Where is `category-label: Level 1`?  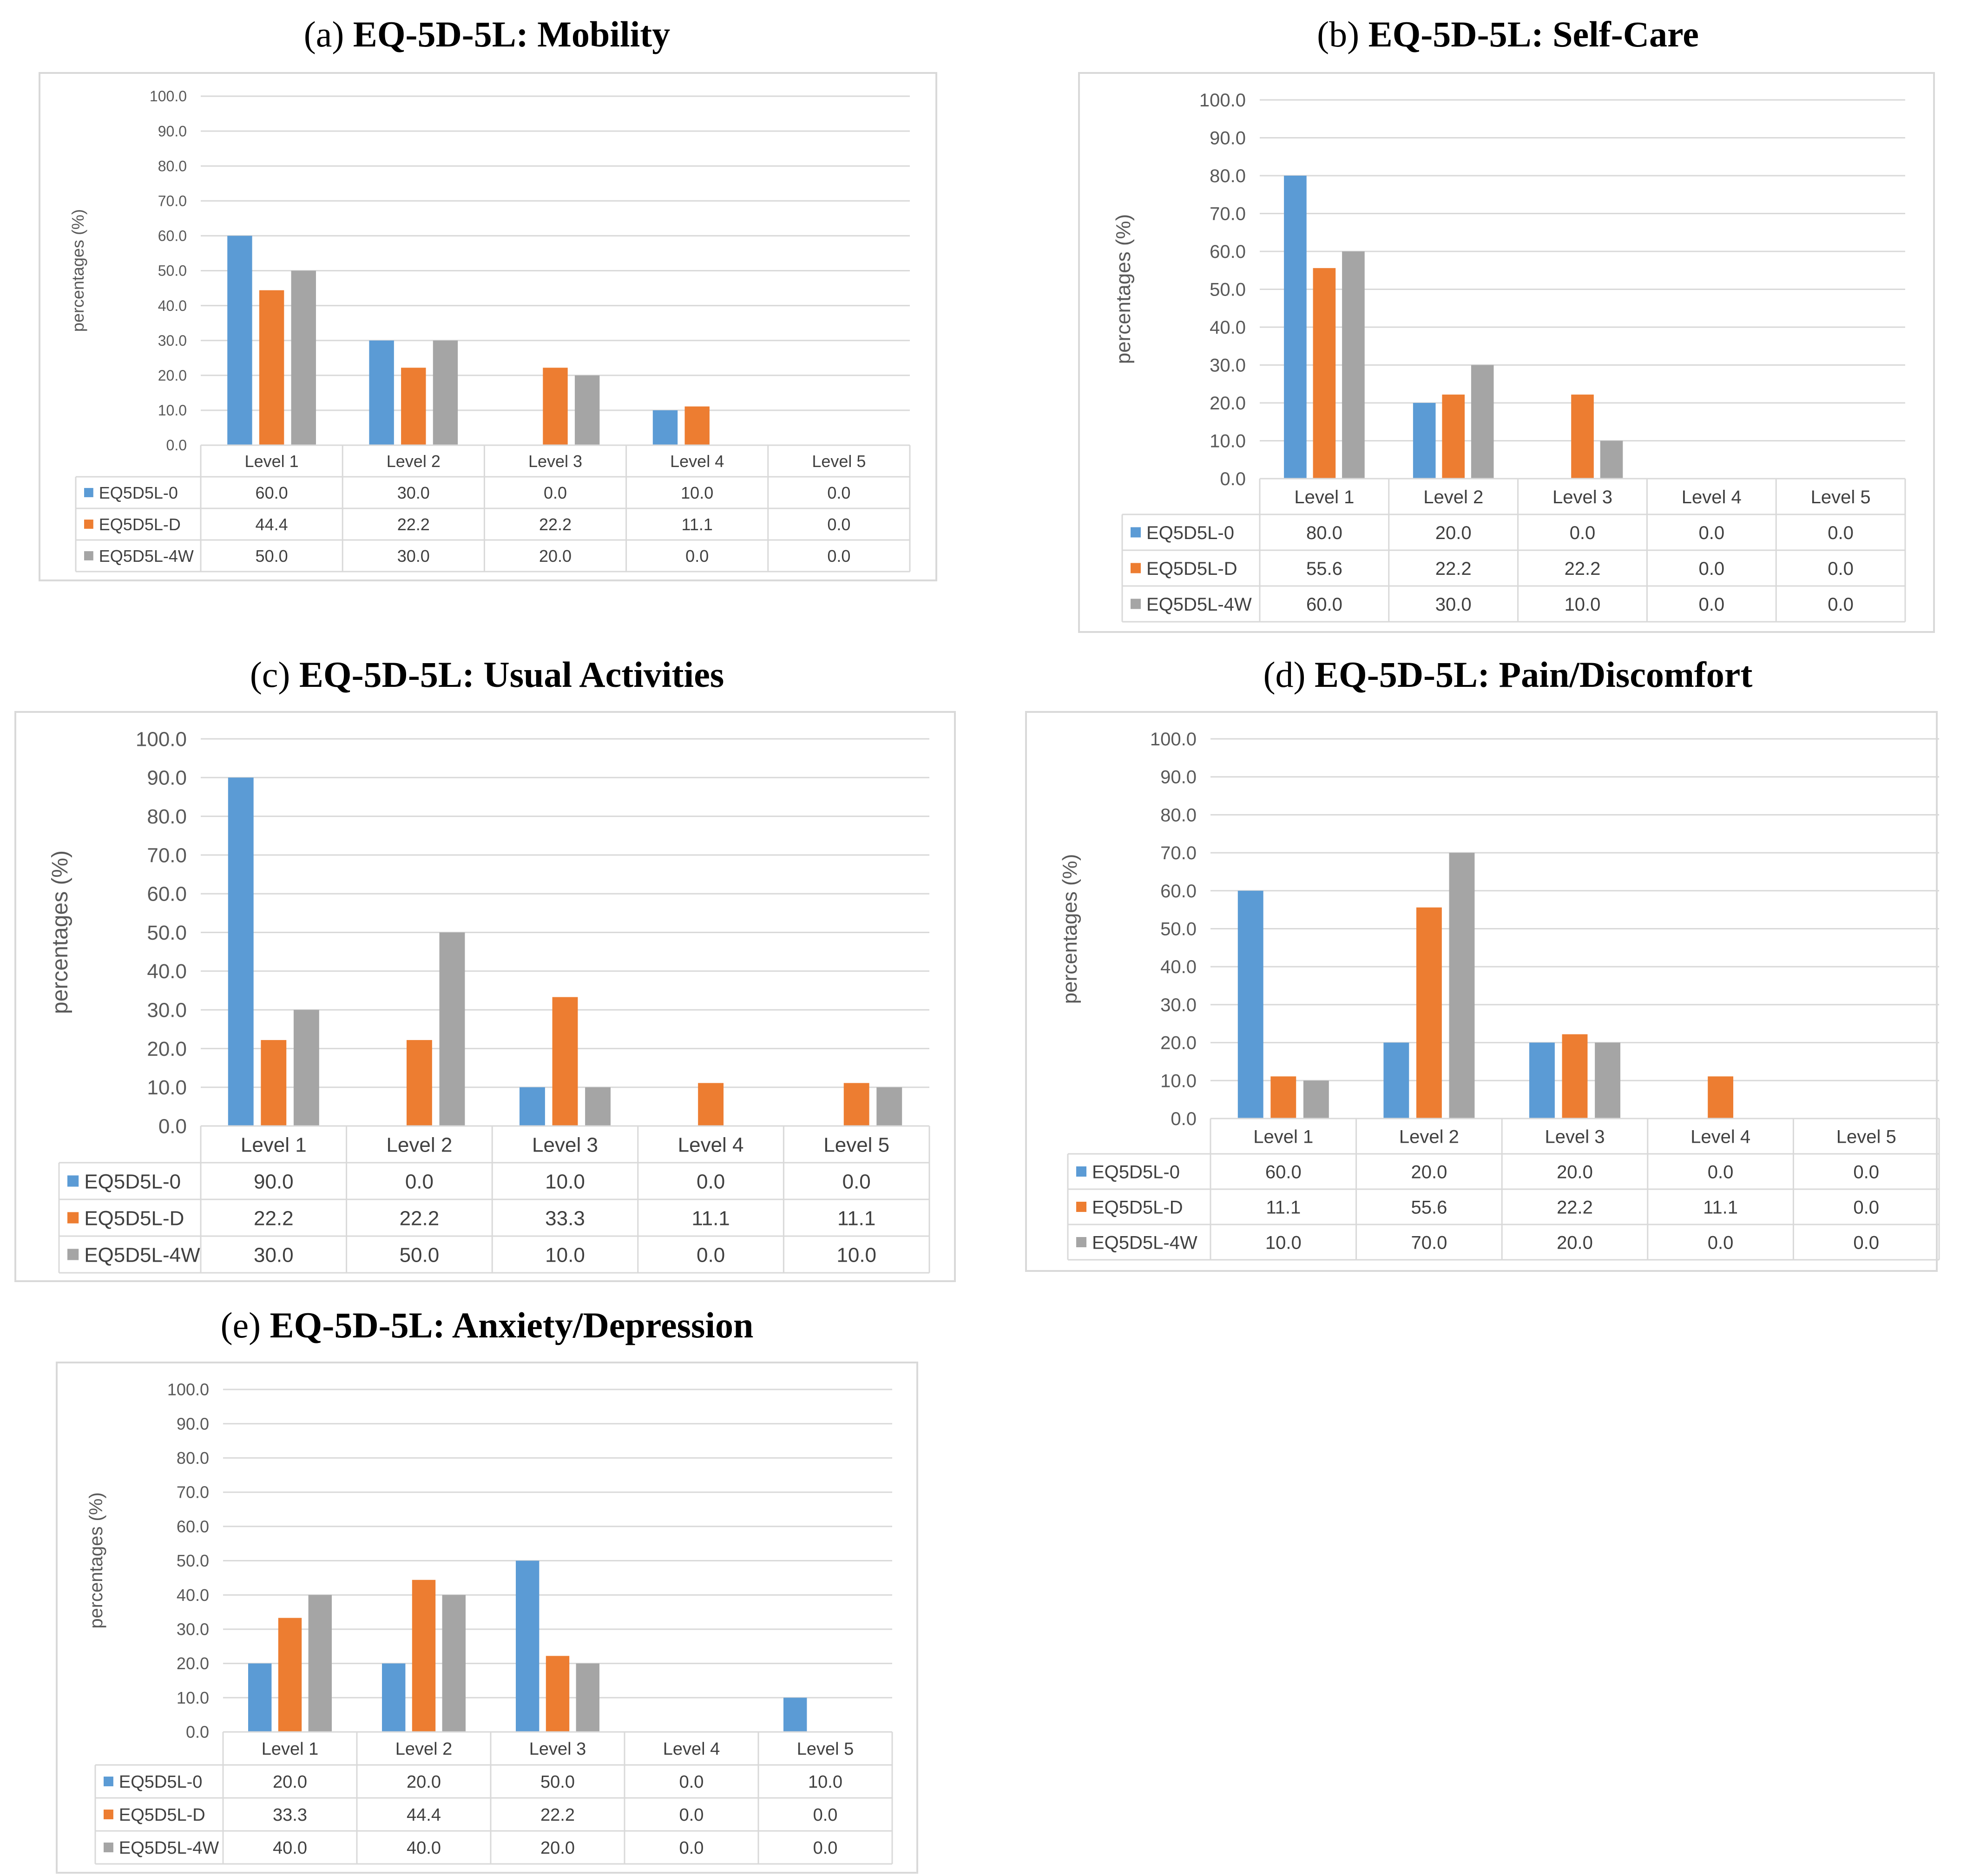 category-label: Level 1 is located at coordinates (274, 1144).